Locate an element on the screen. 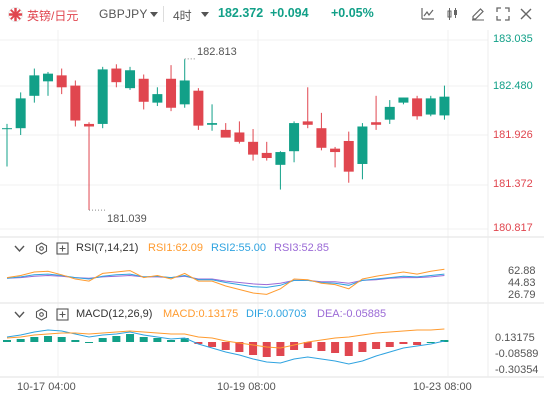  macd-axis-label: -0.30354 is located at coordinates (517, 370).